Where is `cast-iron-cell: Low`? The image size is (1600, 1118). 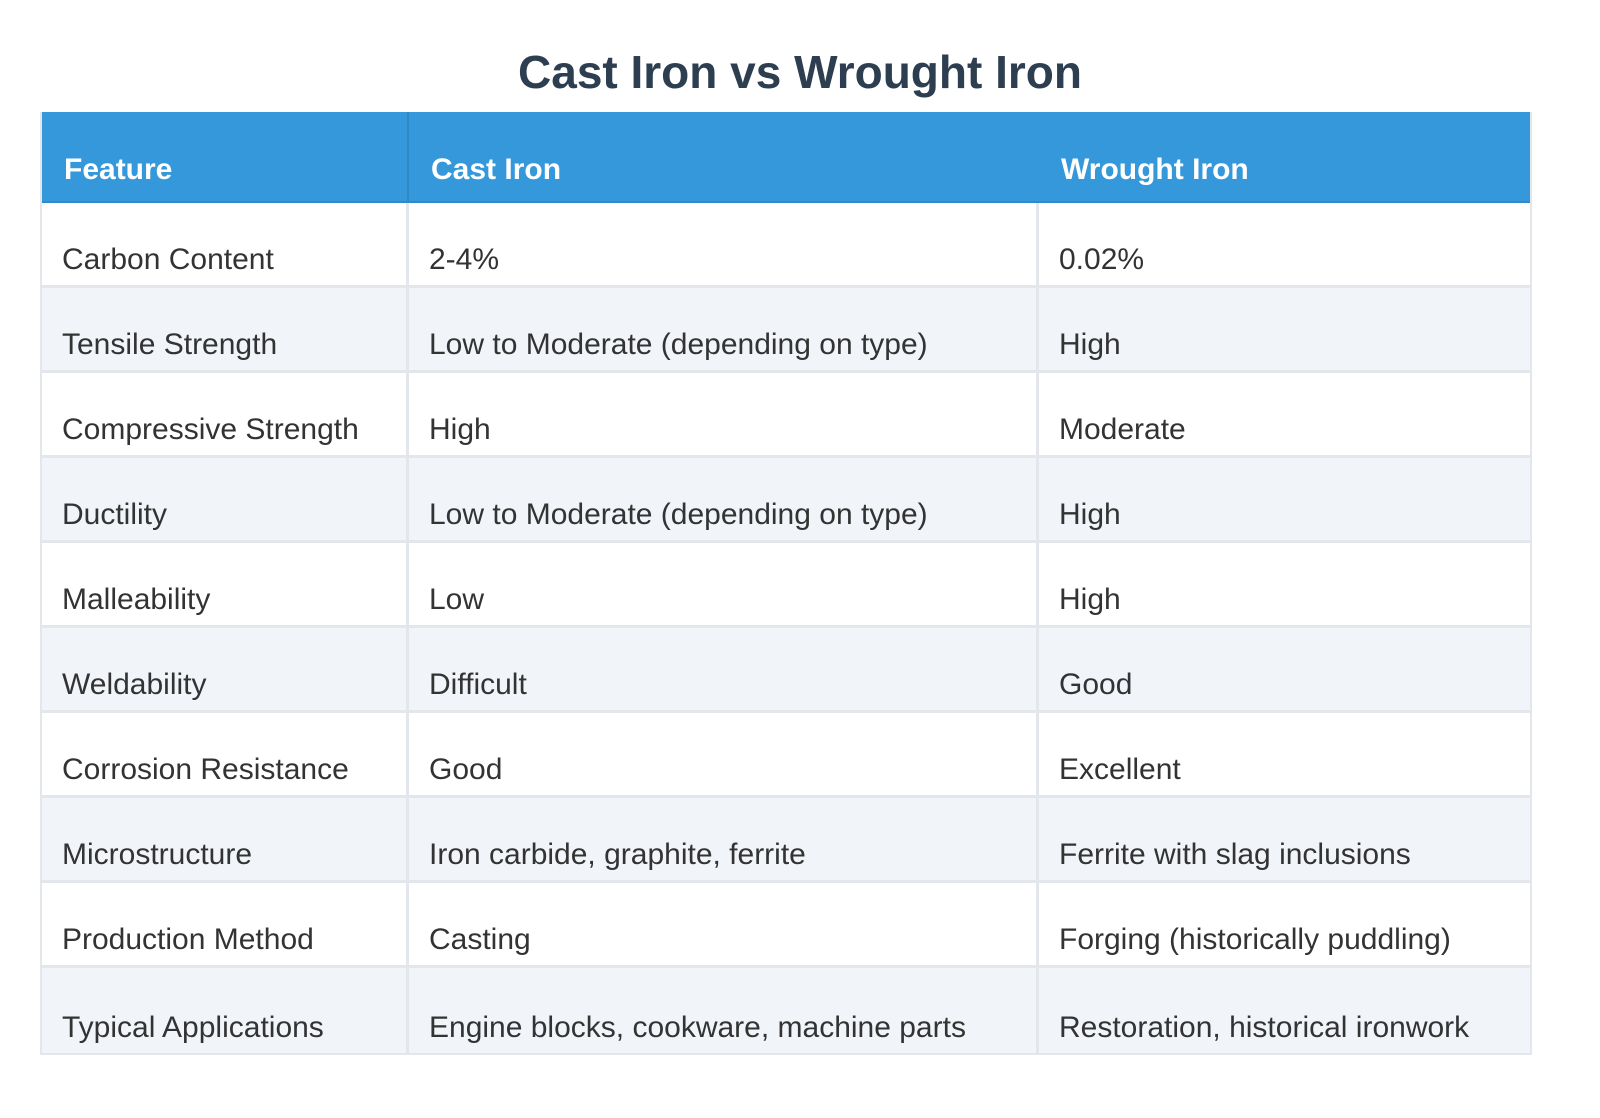
cast-iron-cell: Low is located at coordinates (724, 585).